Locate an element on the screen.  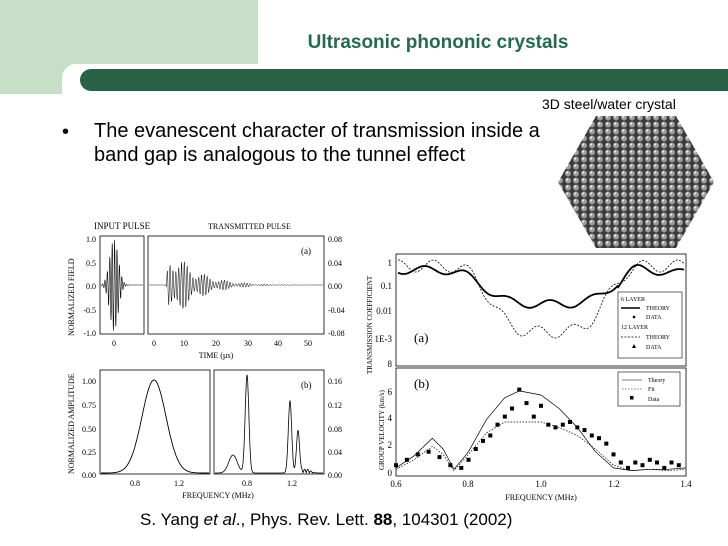
amplitude-xlabel: FREQUENCY (MHz) is located at coordinates (218, 495).